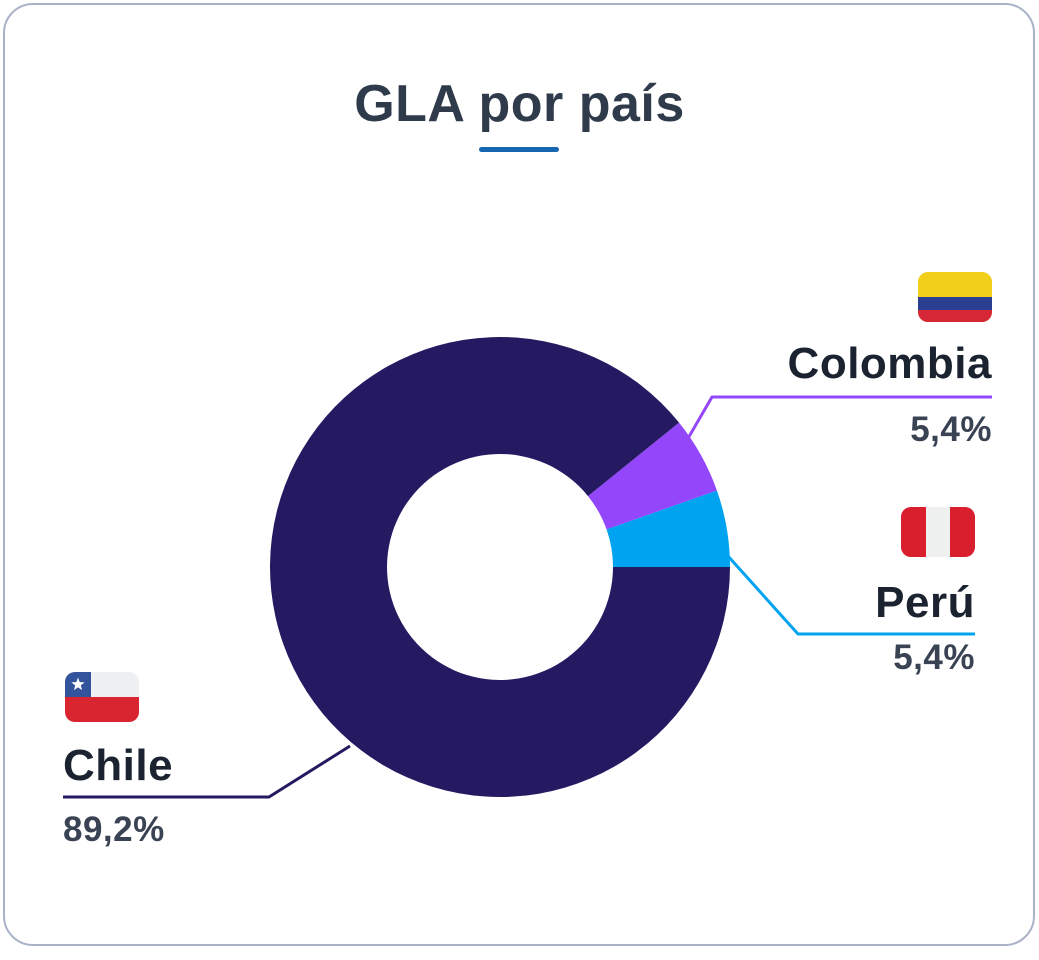 This screenshot has height=960, width=1039. Describe the element at coordinates (951, 429) in the screenshot. I see `country-value-colombia: 5,4%` at that location.